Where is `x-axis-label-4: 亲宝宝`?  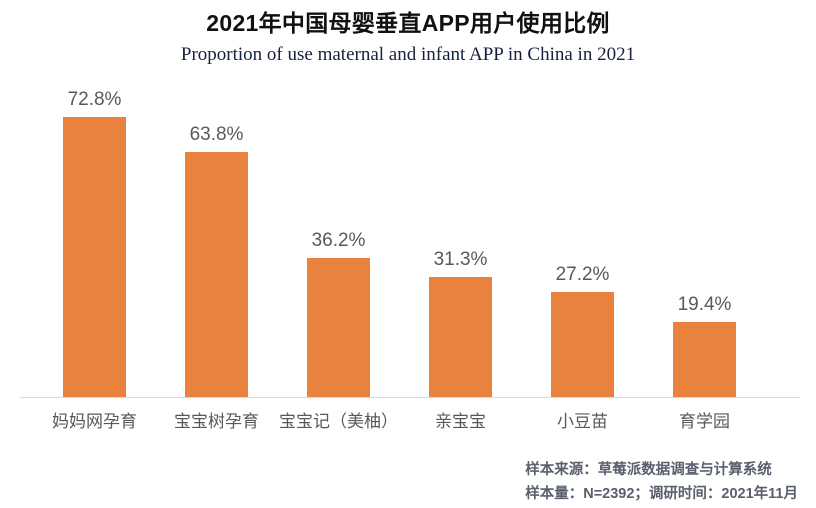
x-axis-label-4: 亲宝宝 is located at coordinates (460, 421).